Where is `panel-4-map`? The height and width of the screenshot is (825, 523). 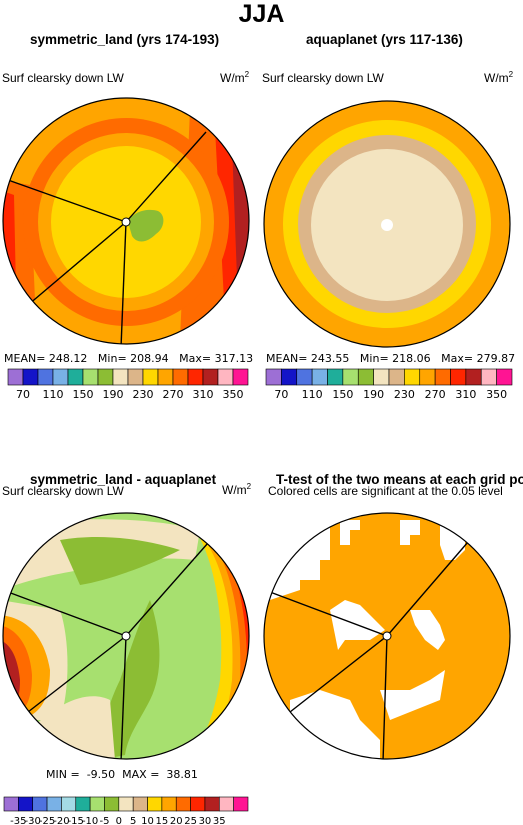 panel-4-map is located at coordinates (387, 636).